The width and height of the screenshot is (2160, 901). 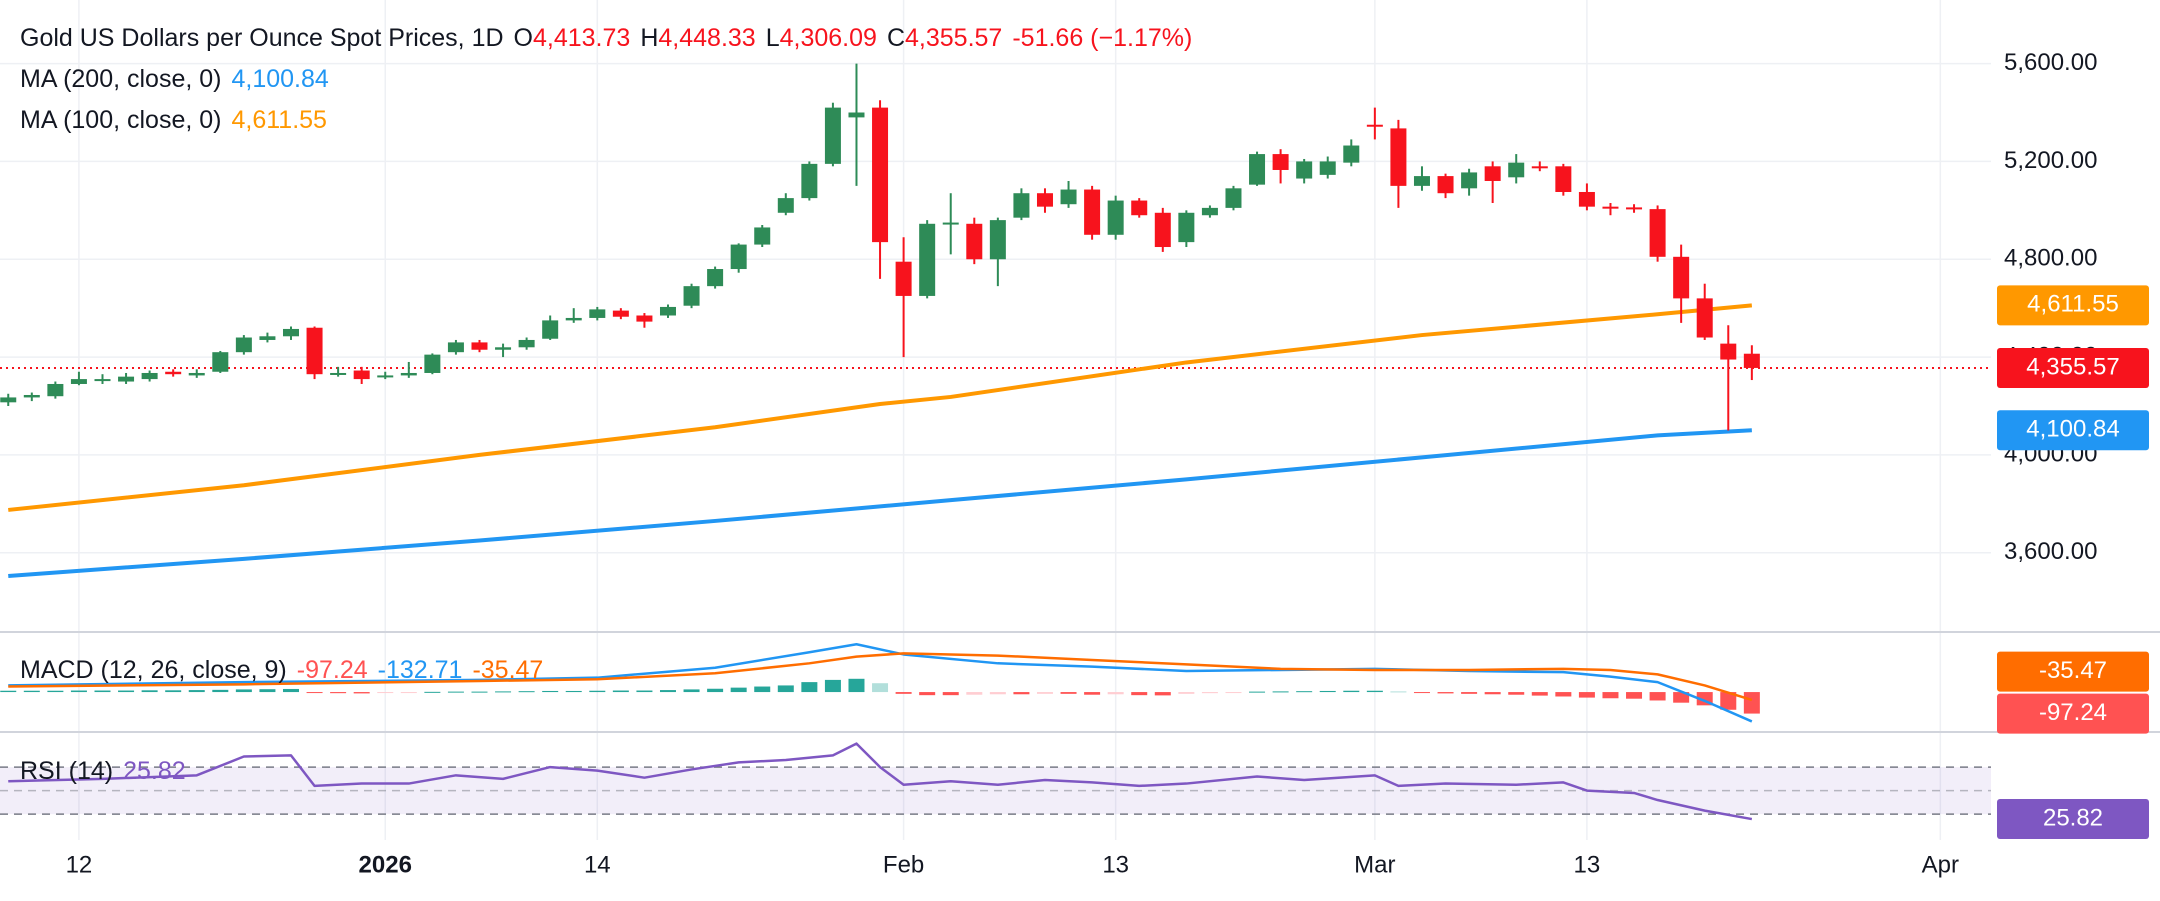 What do you see at coordinates (2050, 551) in the screenshot?
I see `y-tick-label: 3,600.00` at bounding box center [2050, 551].